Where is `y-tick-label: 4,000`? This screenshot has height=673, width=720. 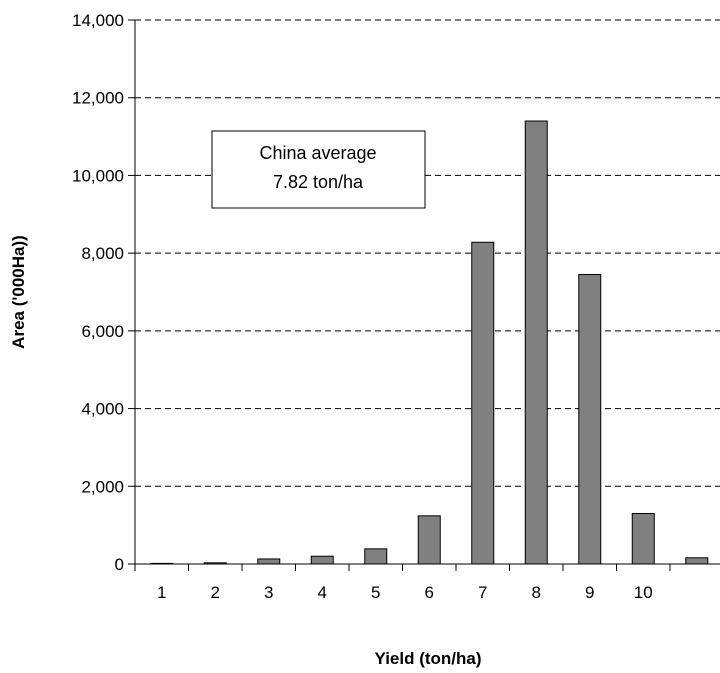
y-tick-label: 4,000 is located at coordinates (102, 409).